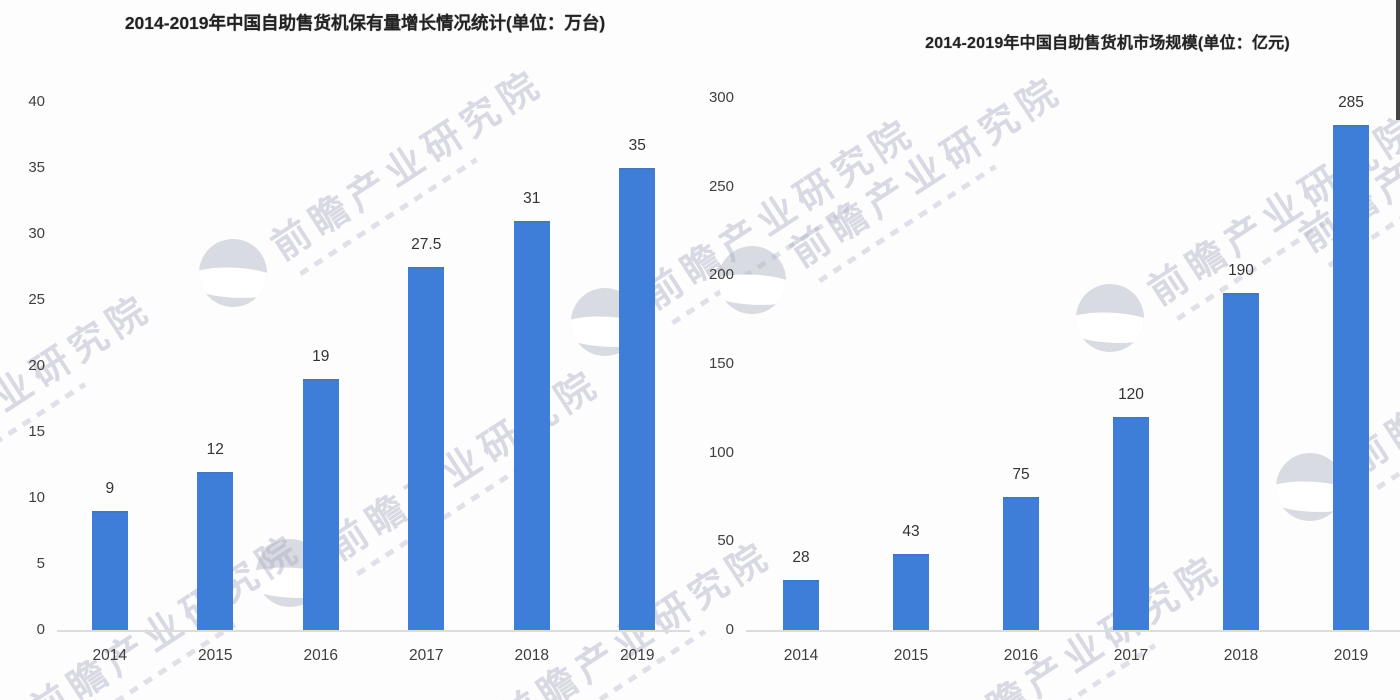 This screenshot has height=700, width=1400. I want to click on bar-value-label: 75, so click(1021, 474).